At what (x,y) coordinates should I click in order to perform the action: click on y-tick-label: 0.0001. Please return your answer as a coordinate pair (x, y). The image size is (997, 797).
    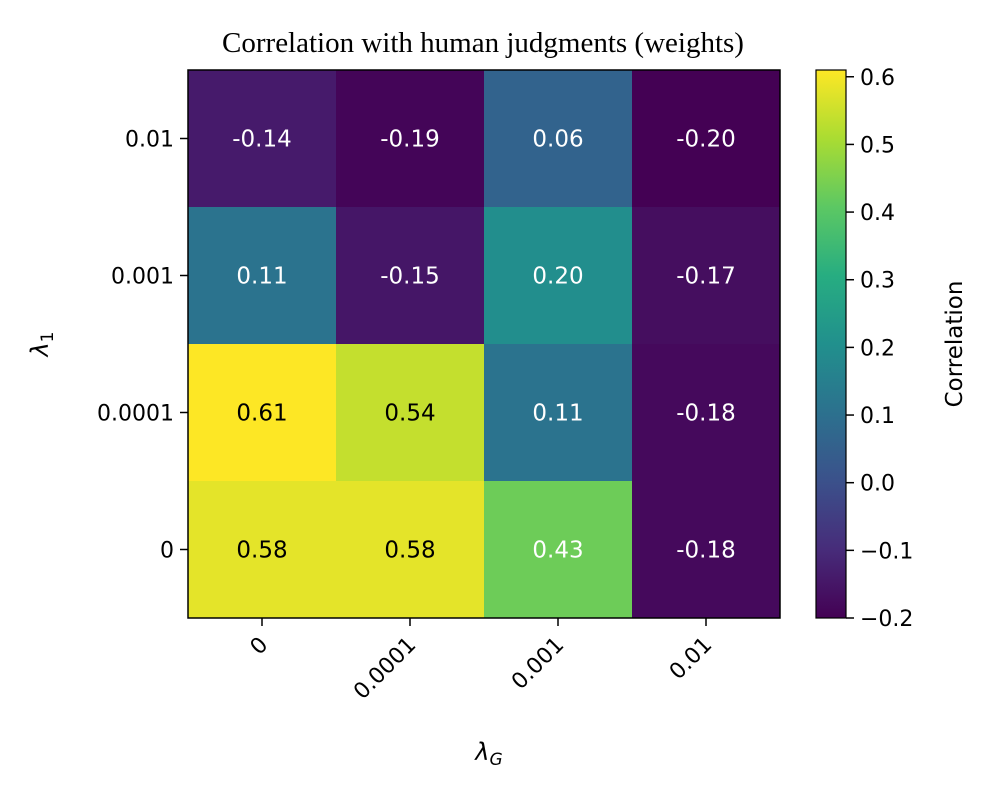
    Looking at the image, I should click on (135, 414).